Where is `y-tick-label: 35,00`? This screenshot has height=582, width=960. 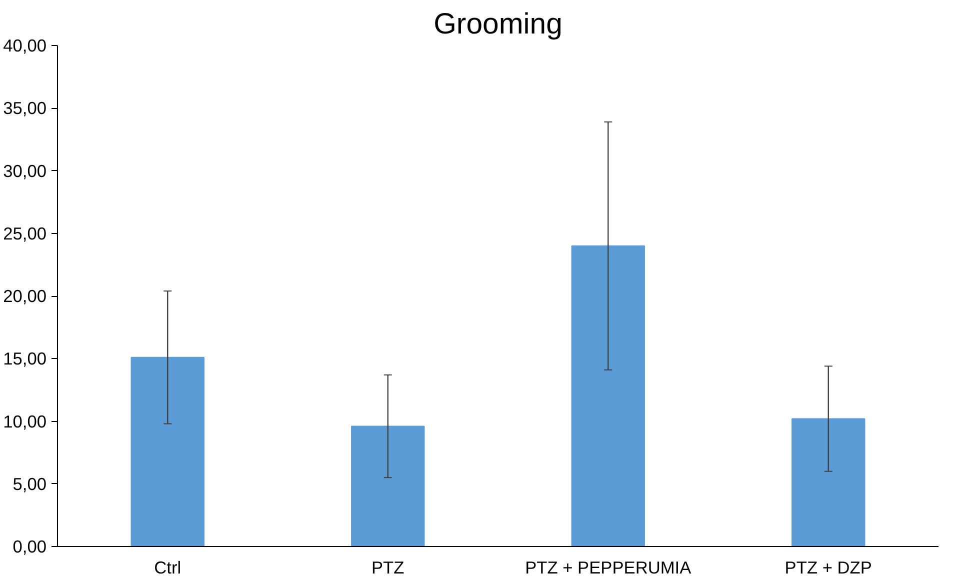
y-tick-label: 35,00 is located at coordinates (25, 108).